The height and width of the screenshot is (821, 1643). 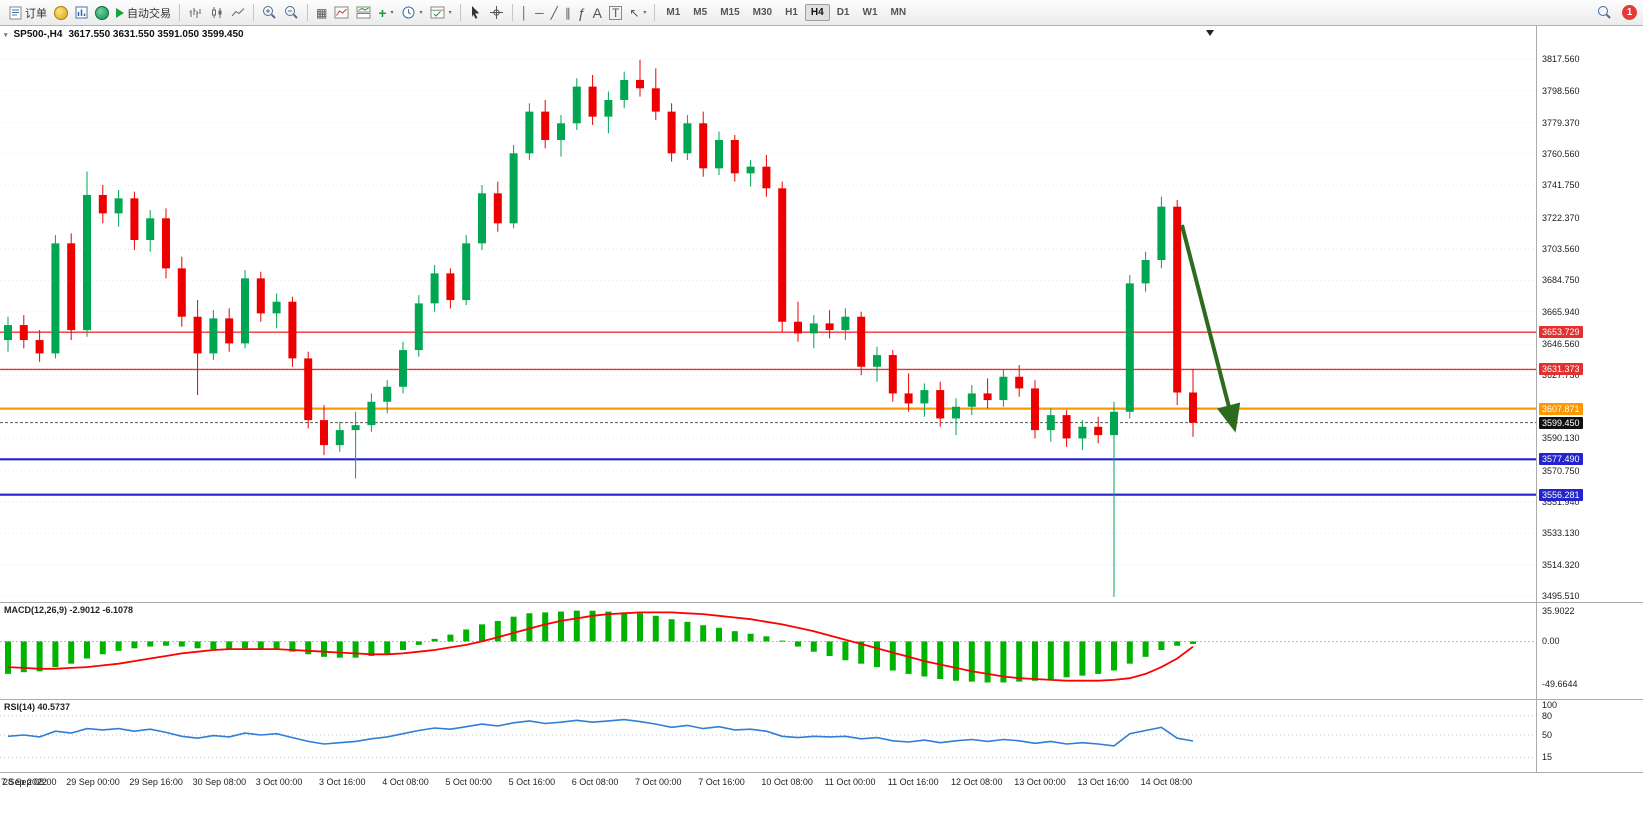 What do you see at coordinates (1561, 564) in the screenshot?
I see `price-tick-label: 3514.320` at bounding box center [1561, 564].